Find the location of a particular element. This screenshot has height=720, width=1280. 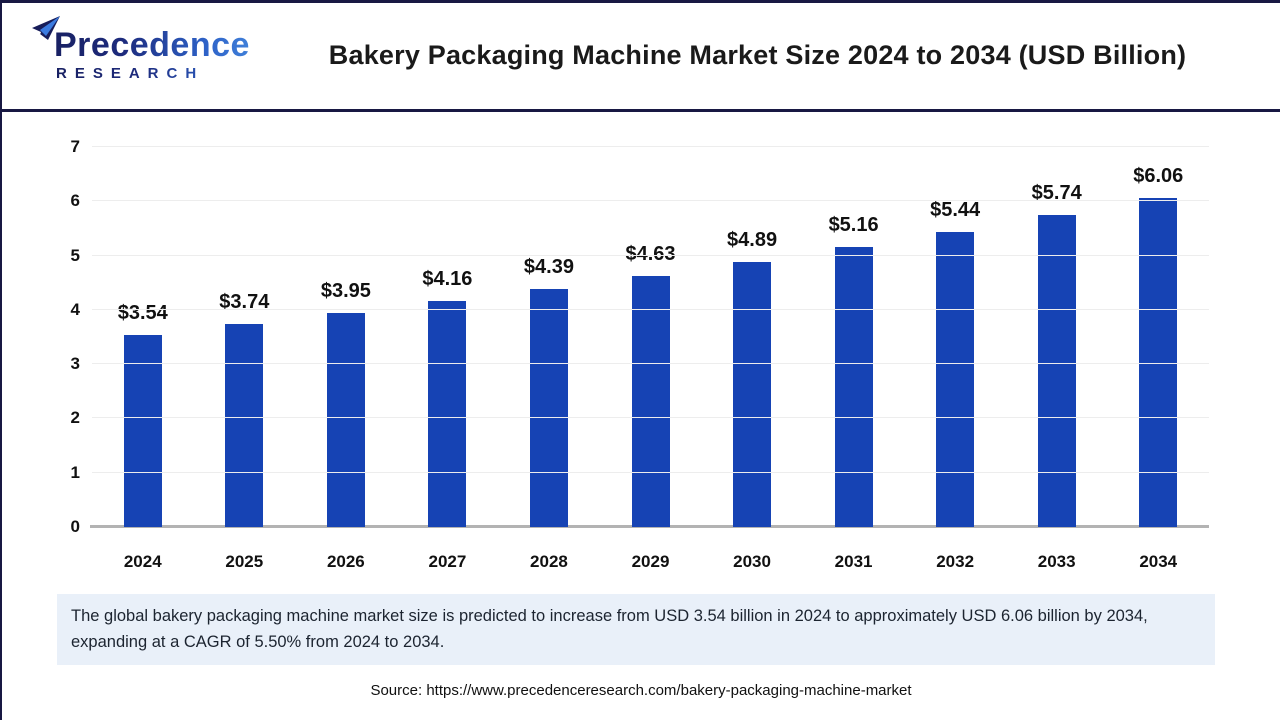

bar-group: $4.89 2030 is located at coordinates (752, 359).